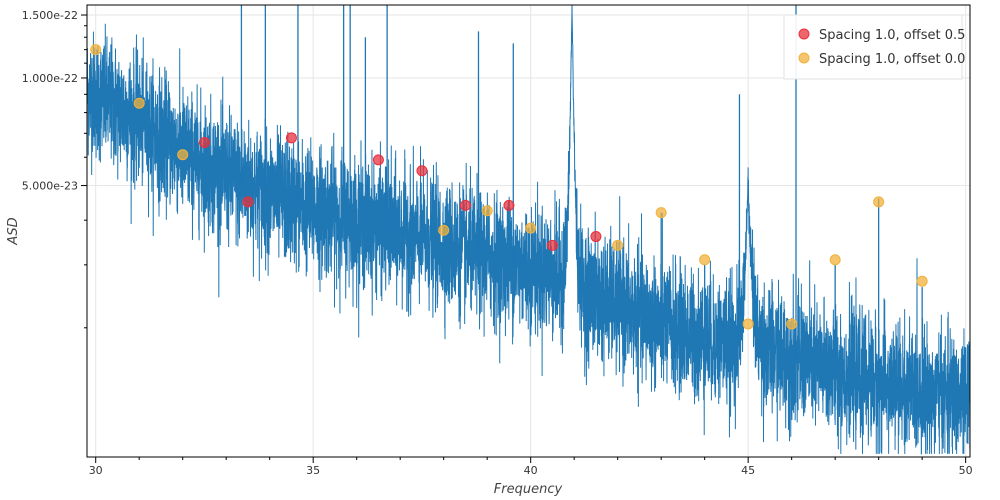 The width and height of the screenshot is (1000, 500). I want to click on x-tick-label: 30, so click(96, 470).